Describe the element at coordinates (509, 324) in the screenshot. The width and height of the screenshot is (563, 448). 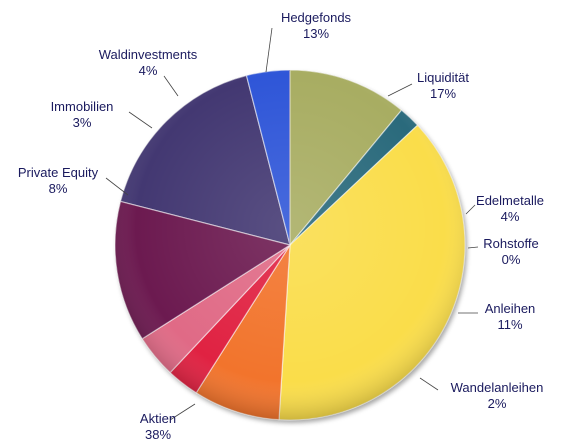
I see `slice-value-anleihen: 11%` at that location.